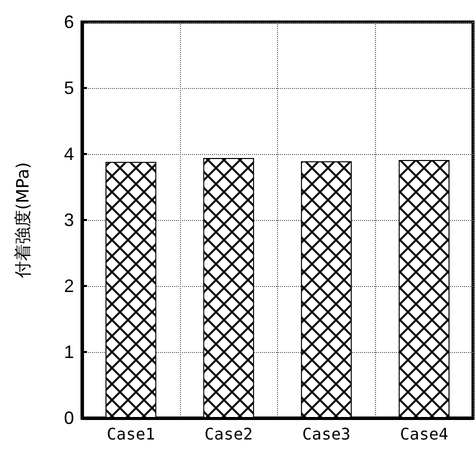  I want to click on y-tick-label: 2, so click(69, 286).